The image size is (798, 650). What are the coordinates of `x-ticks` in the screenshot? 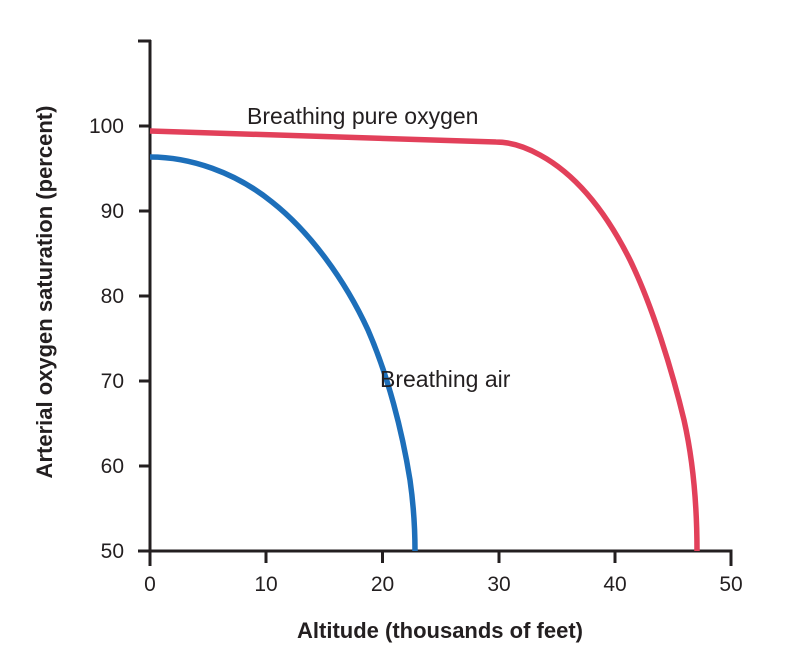 It's located at (440, 557).